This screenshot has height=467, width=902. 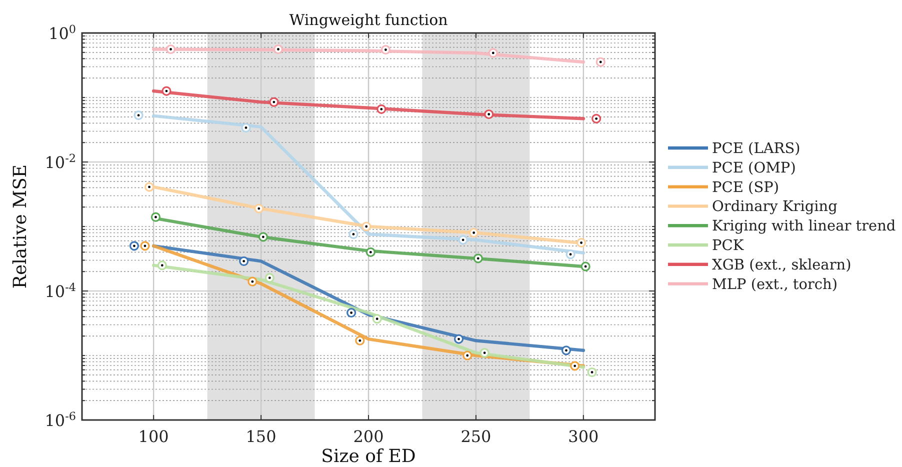 What do you see at coordinates (782, 265) in the screenshot?
I see `legend-label: XGB (ext., sklearn)` at bounding box center [782, 265].